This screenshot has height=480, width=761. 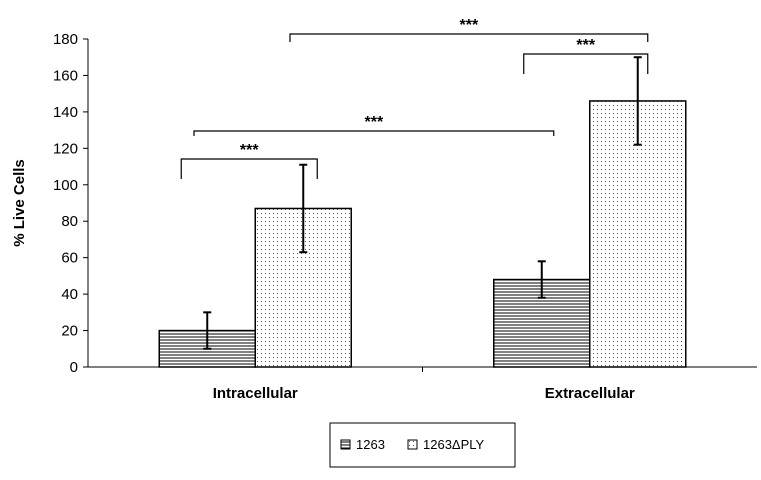 What do you see at coordinates (69, 258) in the screenshot?
I see `y-tick-label: 60` at bounding box center [69, 258].